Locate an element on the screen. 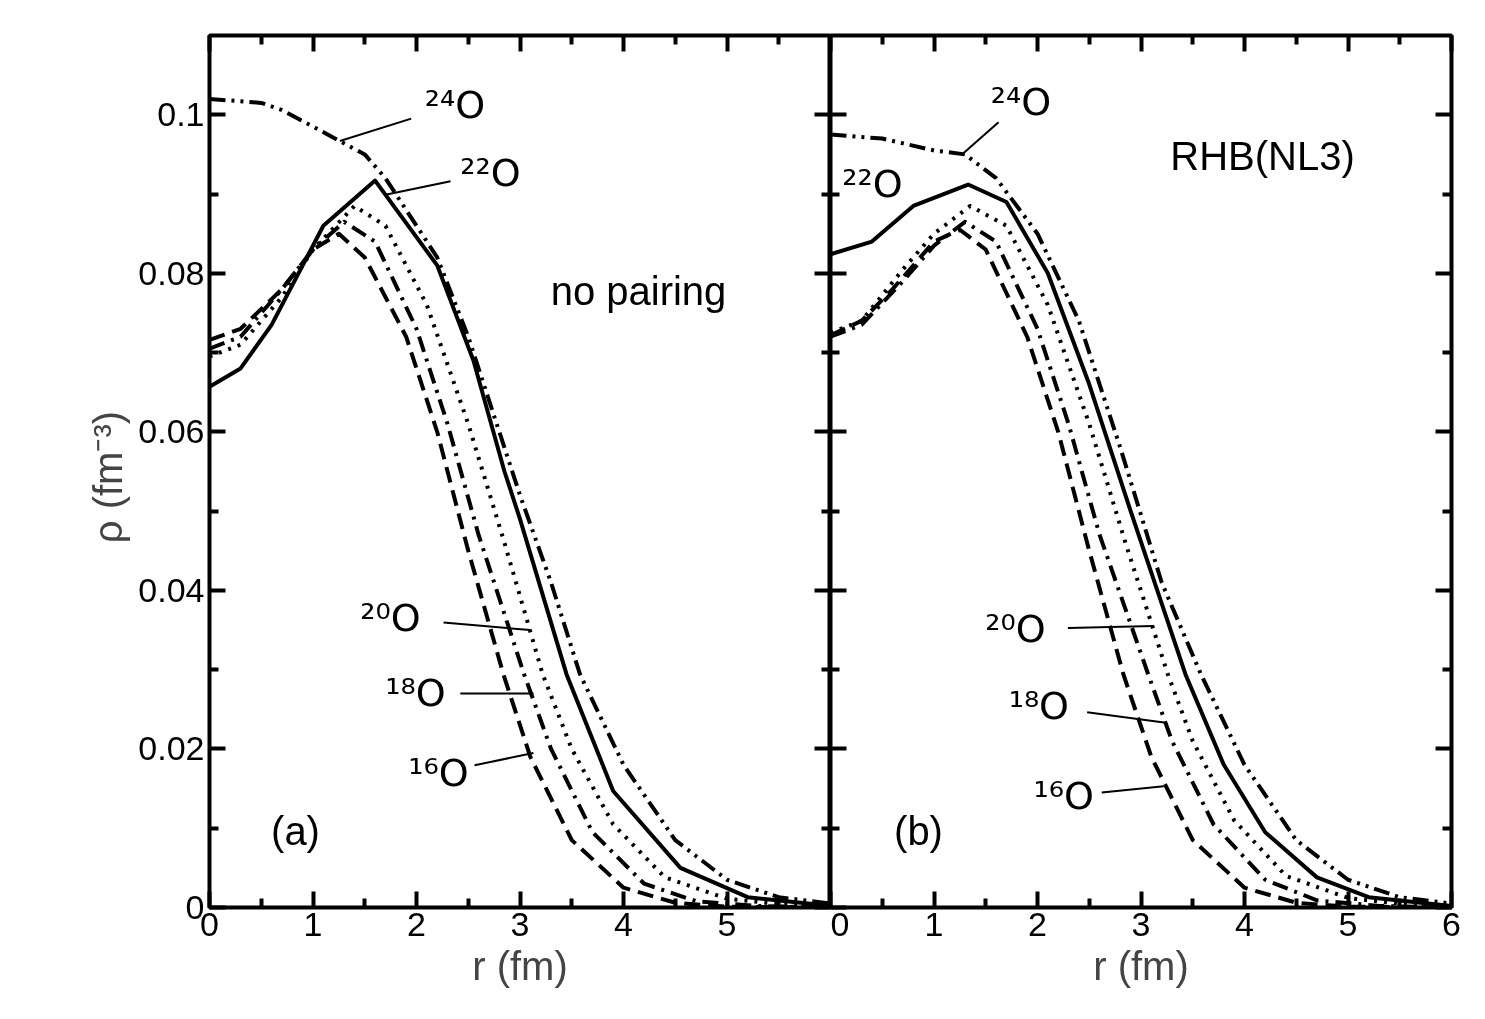  annotation: (b) is located at coordinates (918, 830).